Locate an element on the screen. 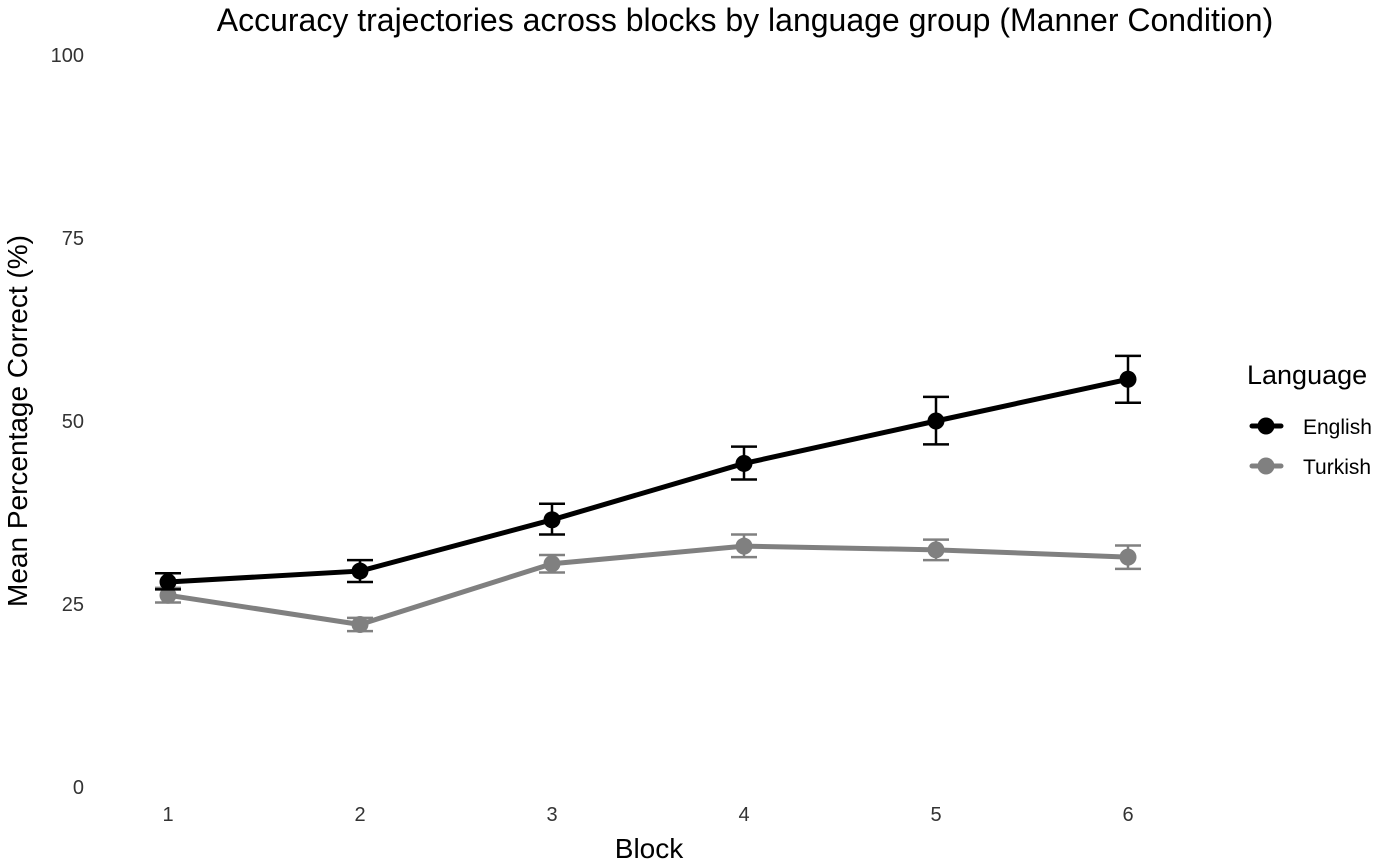  x-tick-label: 4 is located at coordinates (743, 815).